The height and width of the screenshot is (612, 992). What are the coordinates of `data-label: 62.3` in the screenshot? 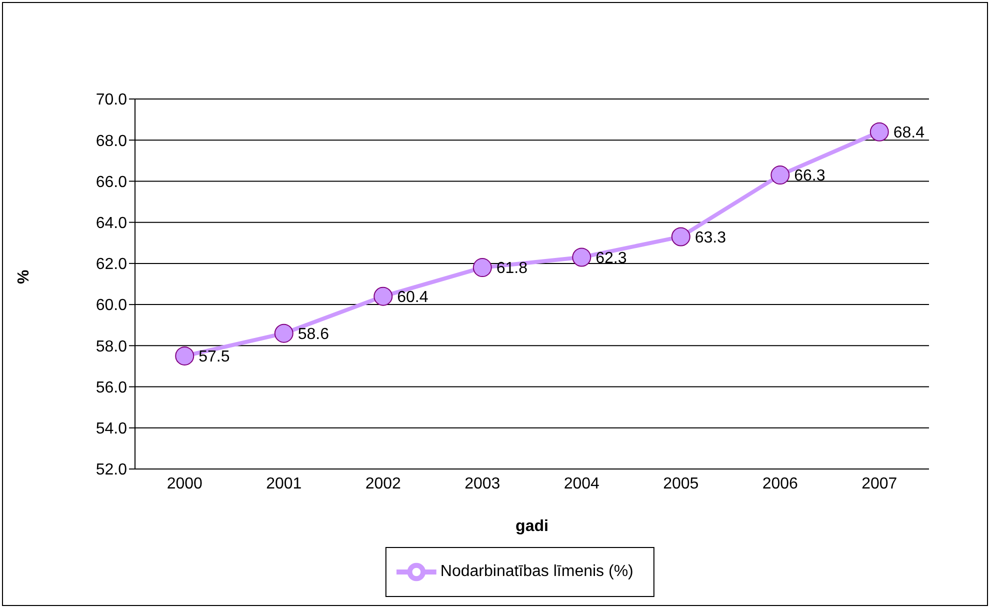 It's located at (611, 258).